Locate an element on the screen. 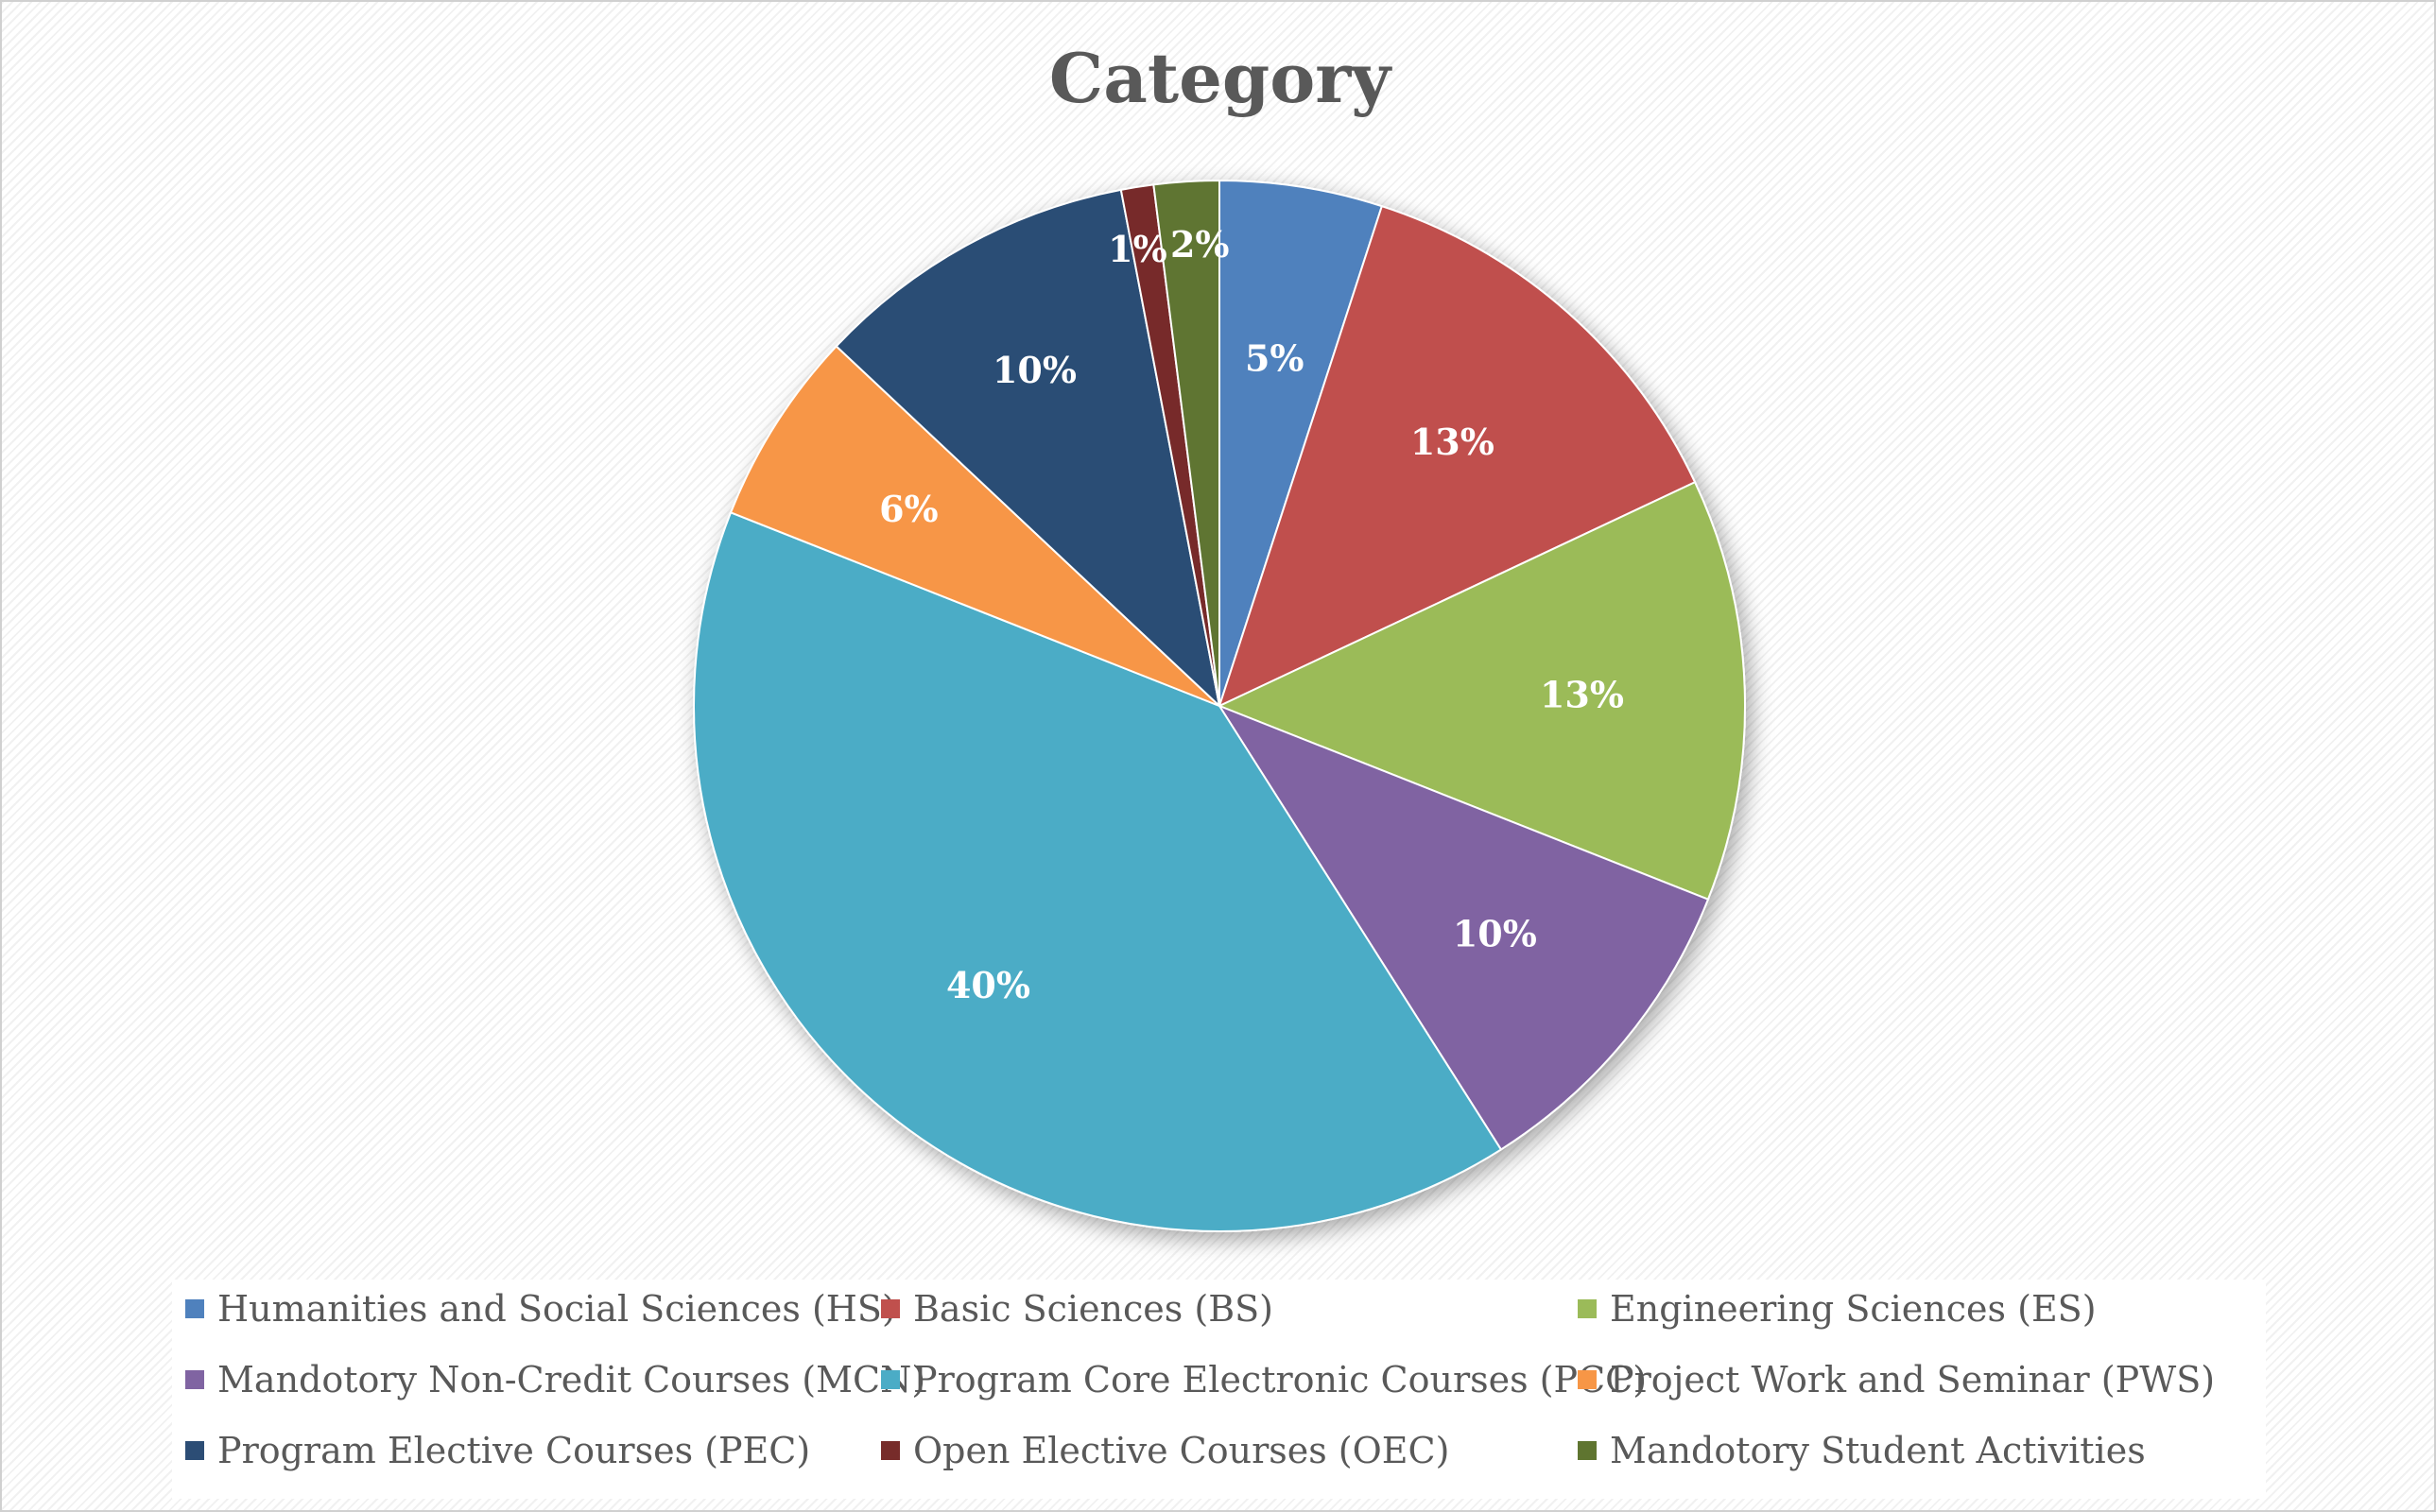 This screenshot has height=1512, width=2436. legend-item-3: Engineering Sciences (ES) is located at coordinates (1837, 1308).